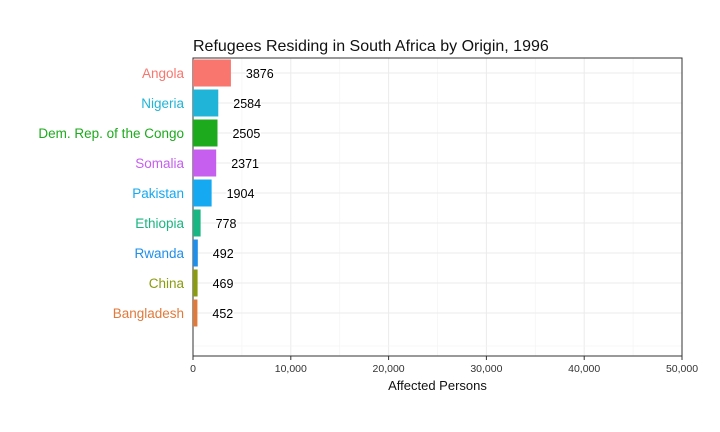 This screenshot has width=720, height=432. Describe the element at coordinates (159, 223) in the screenshot. I see `category-label: Ethiopia` at that location.